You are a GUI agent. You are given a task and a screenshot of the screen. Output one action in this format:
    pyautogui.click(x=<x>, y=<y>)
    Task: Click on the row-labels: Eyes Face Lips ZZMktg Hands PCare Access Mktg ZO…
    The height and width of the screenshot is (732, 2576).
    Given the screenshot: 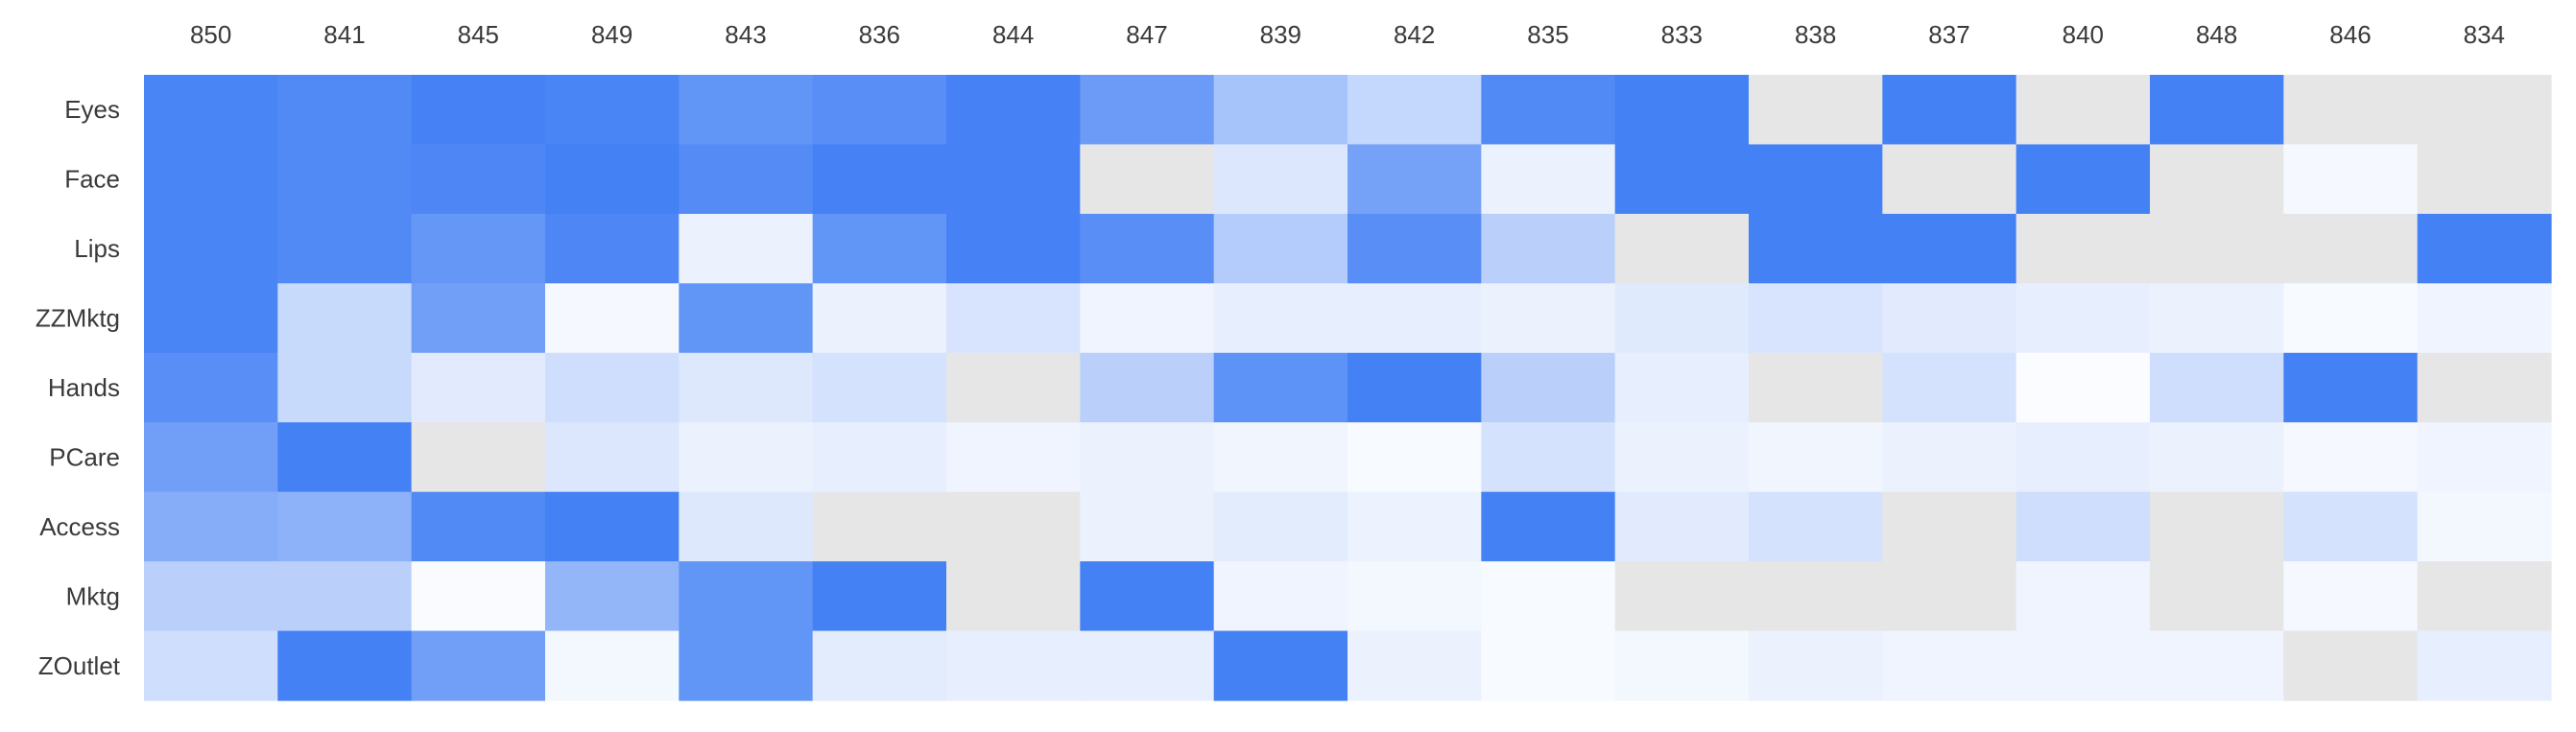 What is the action you would take?
    pyautogui.click(x=78, y=387)
    